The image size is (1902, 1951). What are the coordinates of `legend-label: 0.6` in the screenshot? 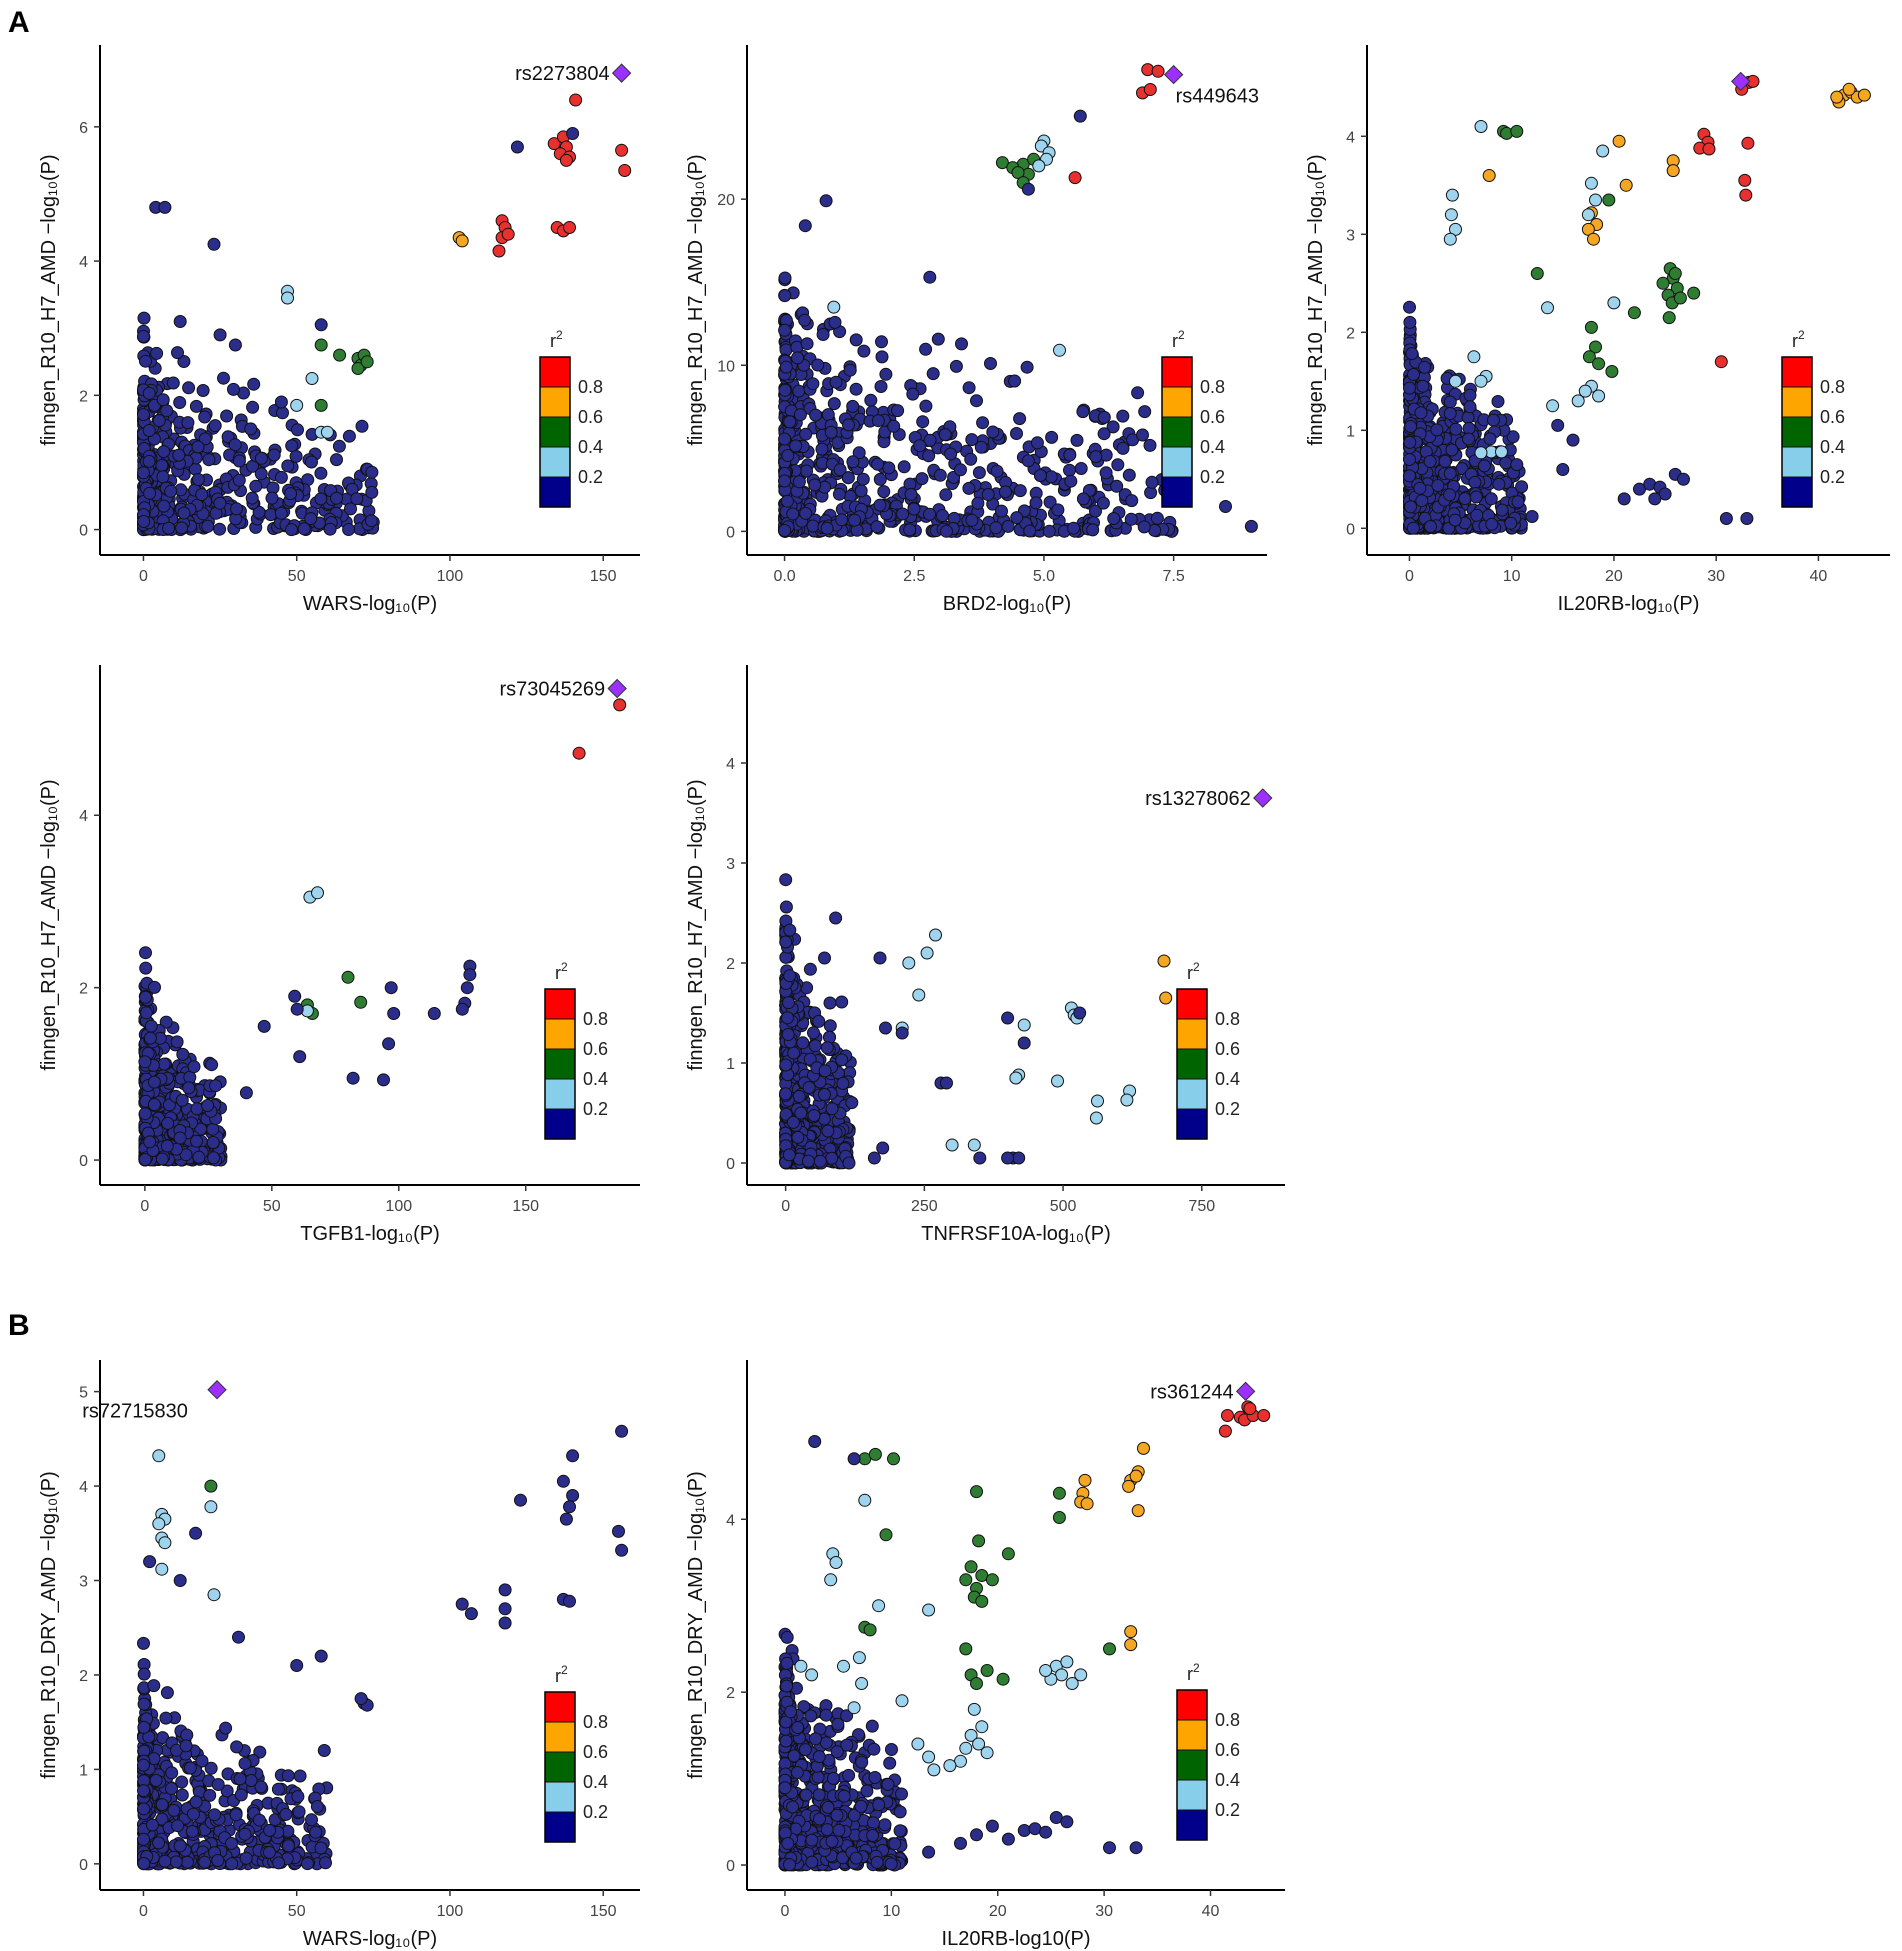 It's located at (595, 1049).